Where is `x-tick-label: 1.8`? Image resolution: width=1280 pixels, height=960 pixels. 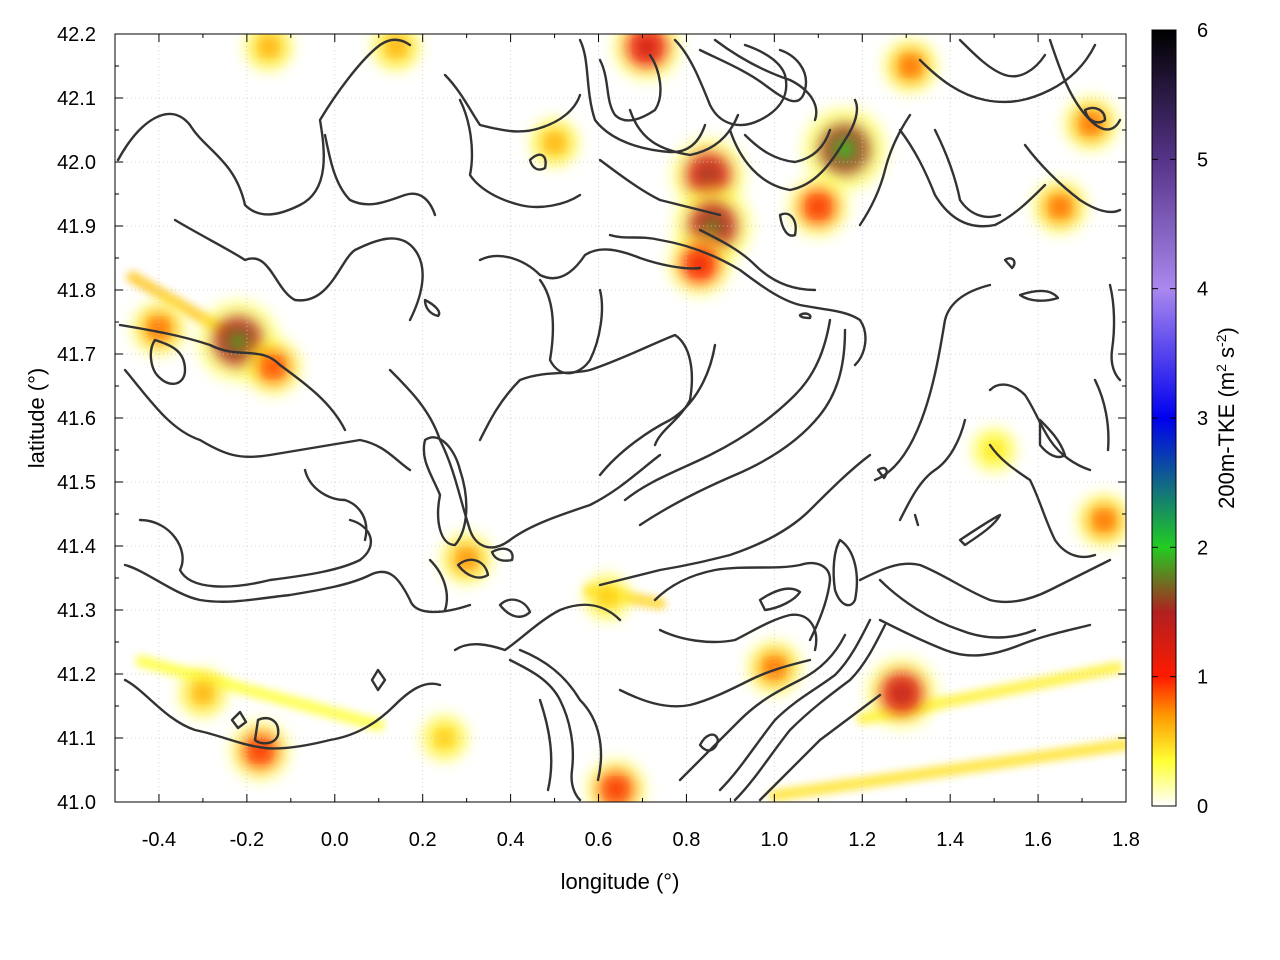 x-tick-label: 1.8 is located at coordinates (1126, 840).